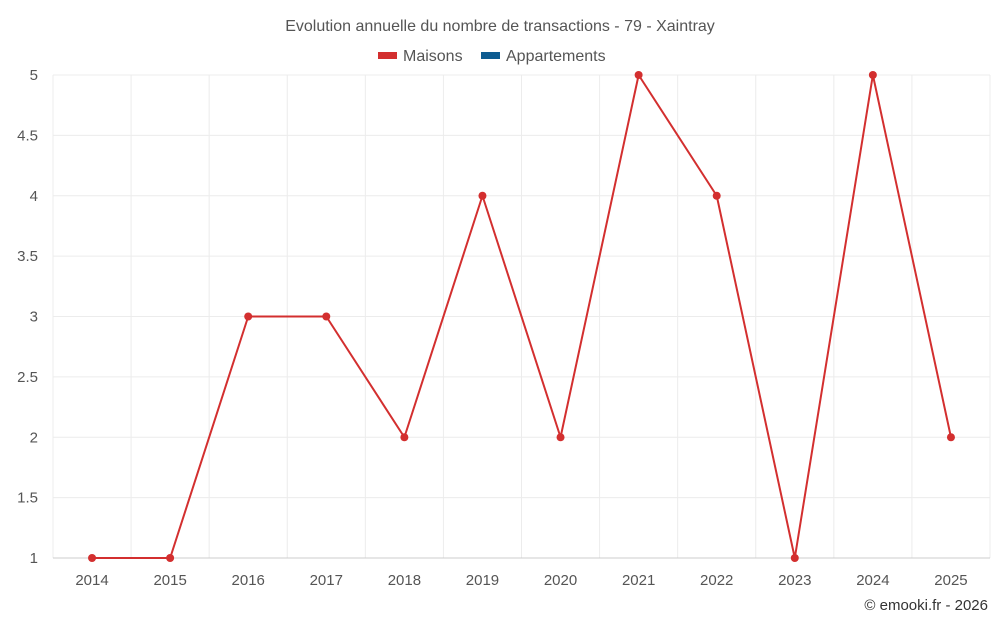 This screenshot has height=630, width=1000. Describe the element at coordinates (169, 580) in the screenshot. I see `x-tick-label: 2015` at that location.